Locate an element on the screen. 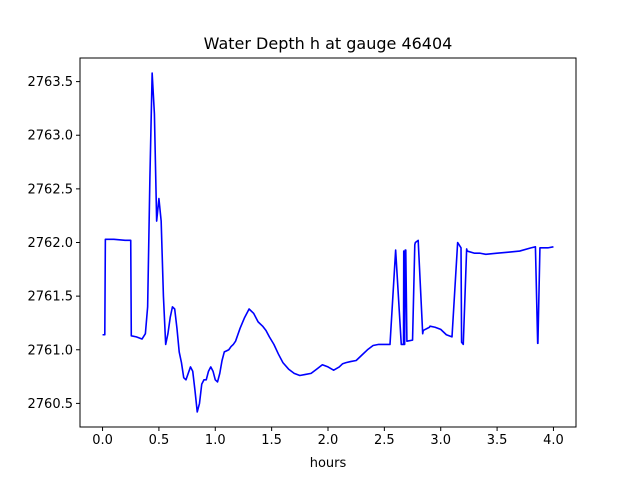  y-tick-label: 2760.5 is located at coordinates (51, 404).